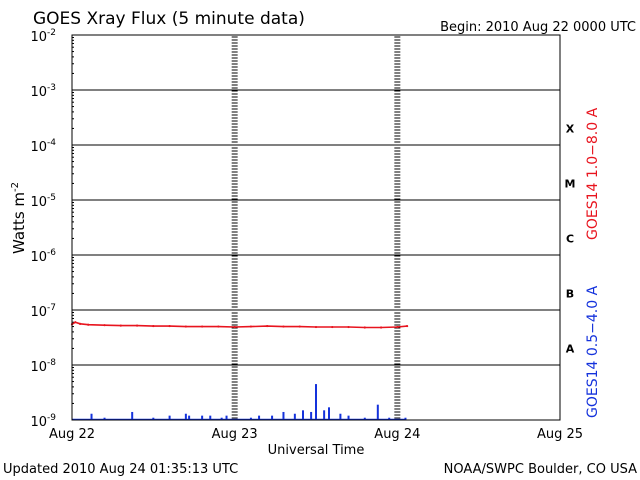  I want to click on y-tick-exponent: -4, so click(51, 143).